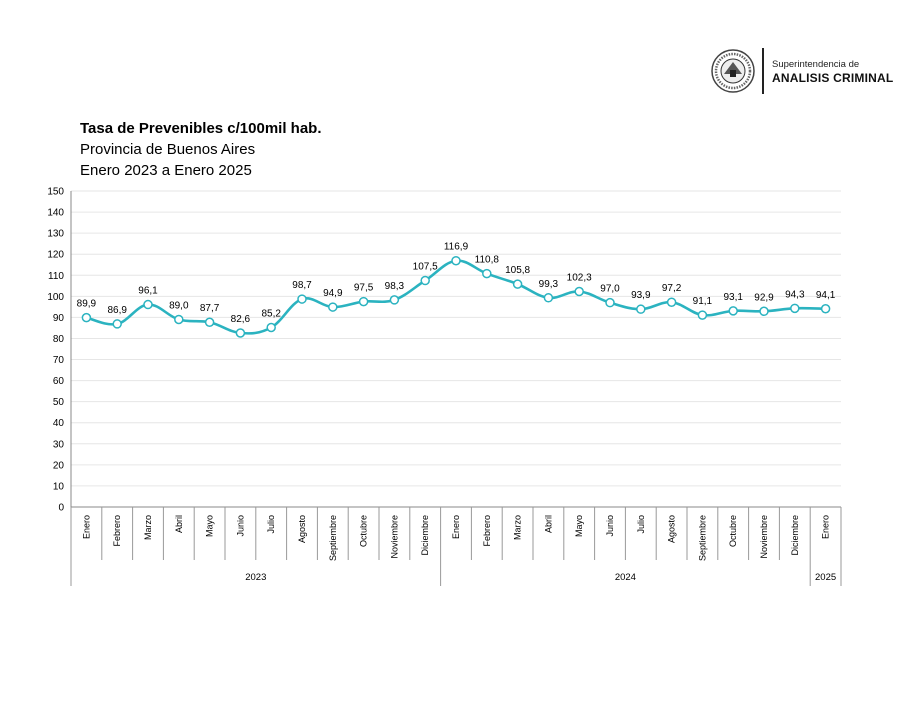 The height and width of the screenshot is (702, 910). Describe the element at coordinates (579, 277) in the screenshot. I see `data-label: 102,3` at that location.